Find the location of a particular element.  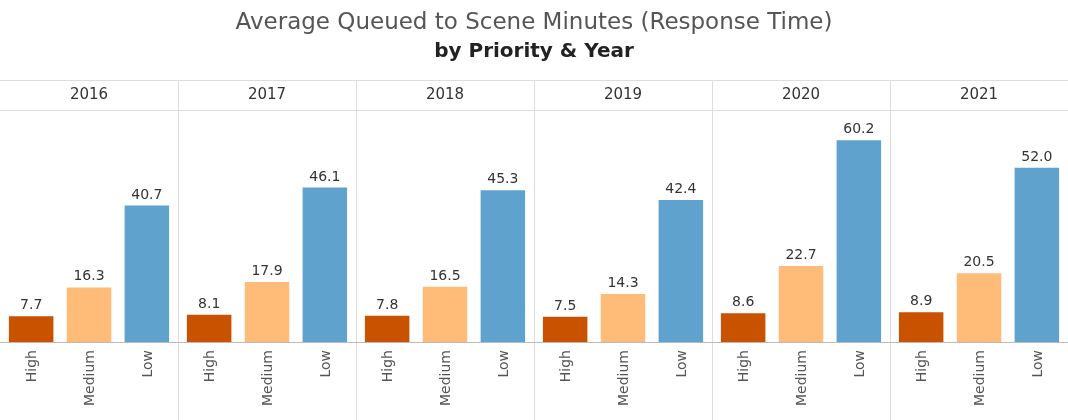

data-label: 16.5 is located at coordinates (445, 274).